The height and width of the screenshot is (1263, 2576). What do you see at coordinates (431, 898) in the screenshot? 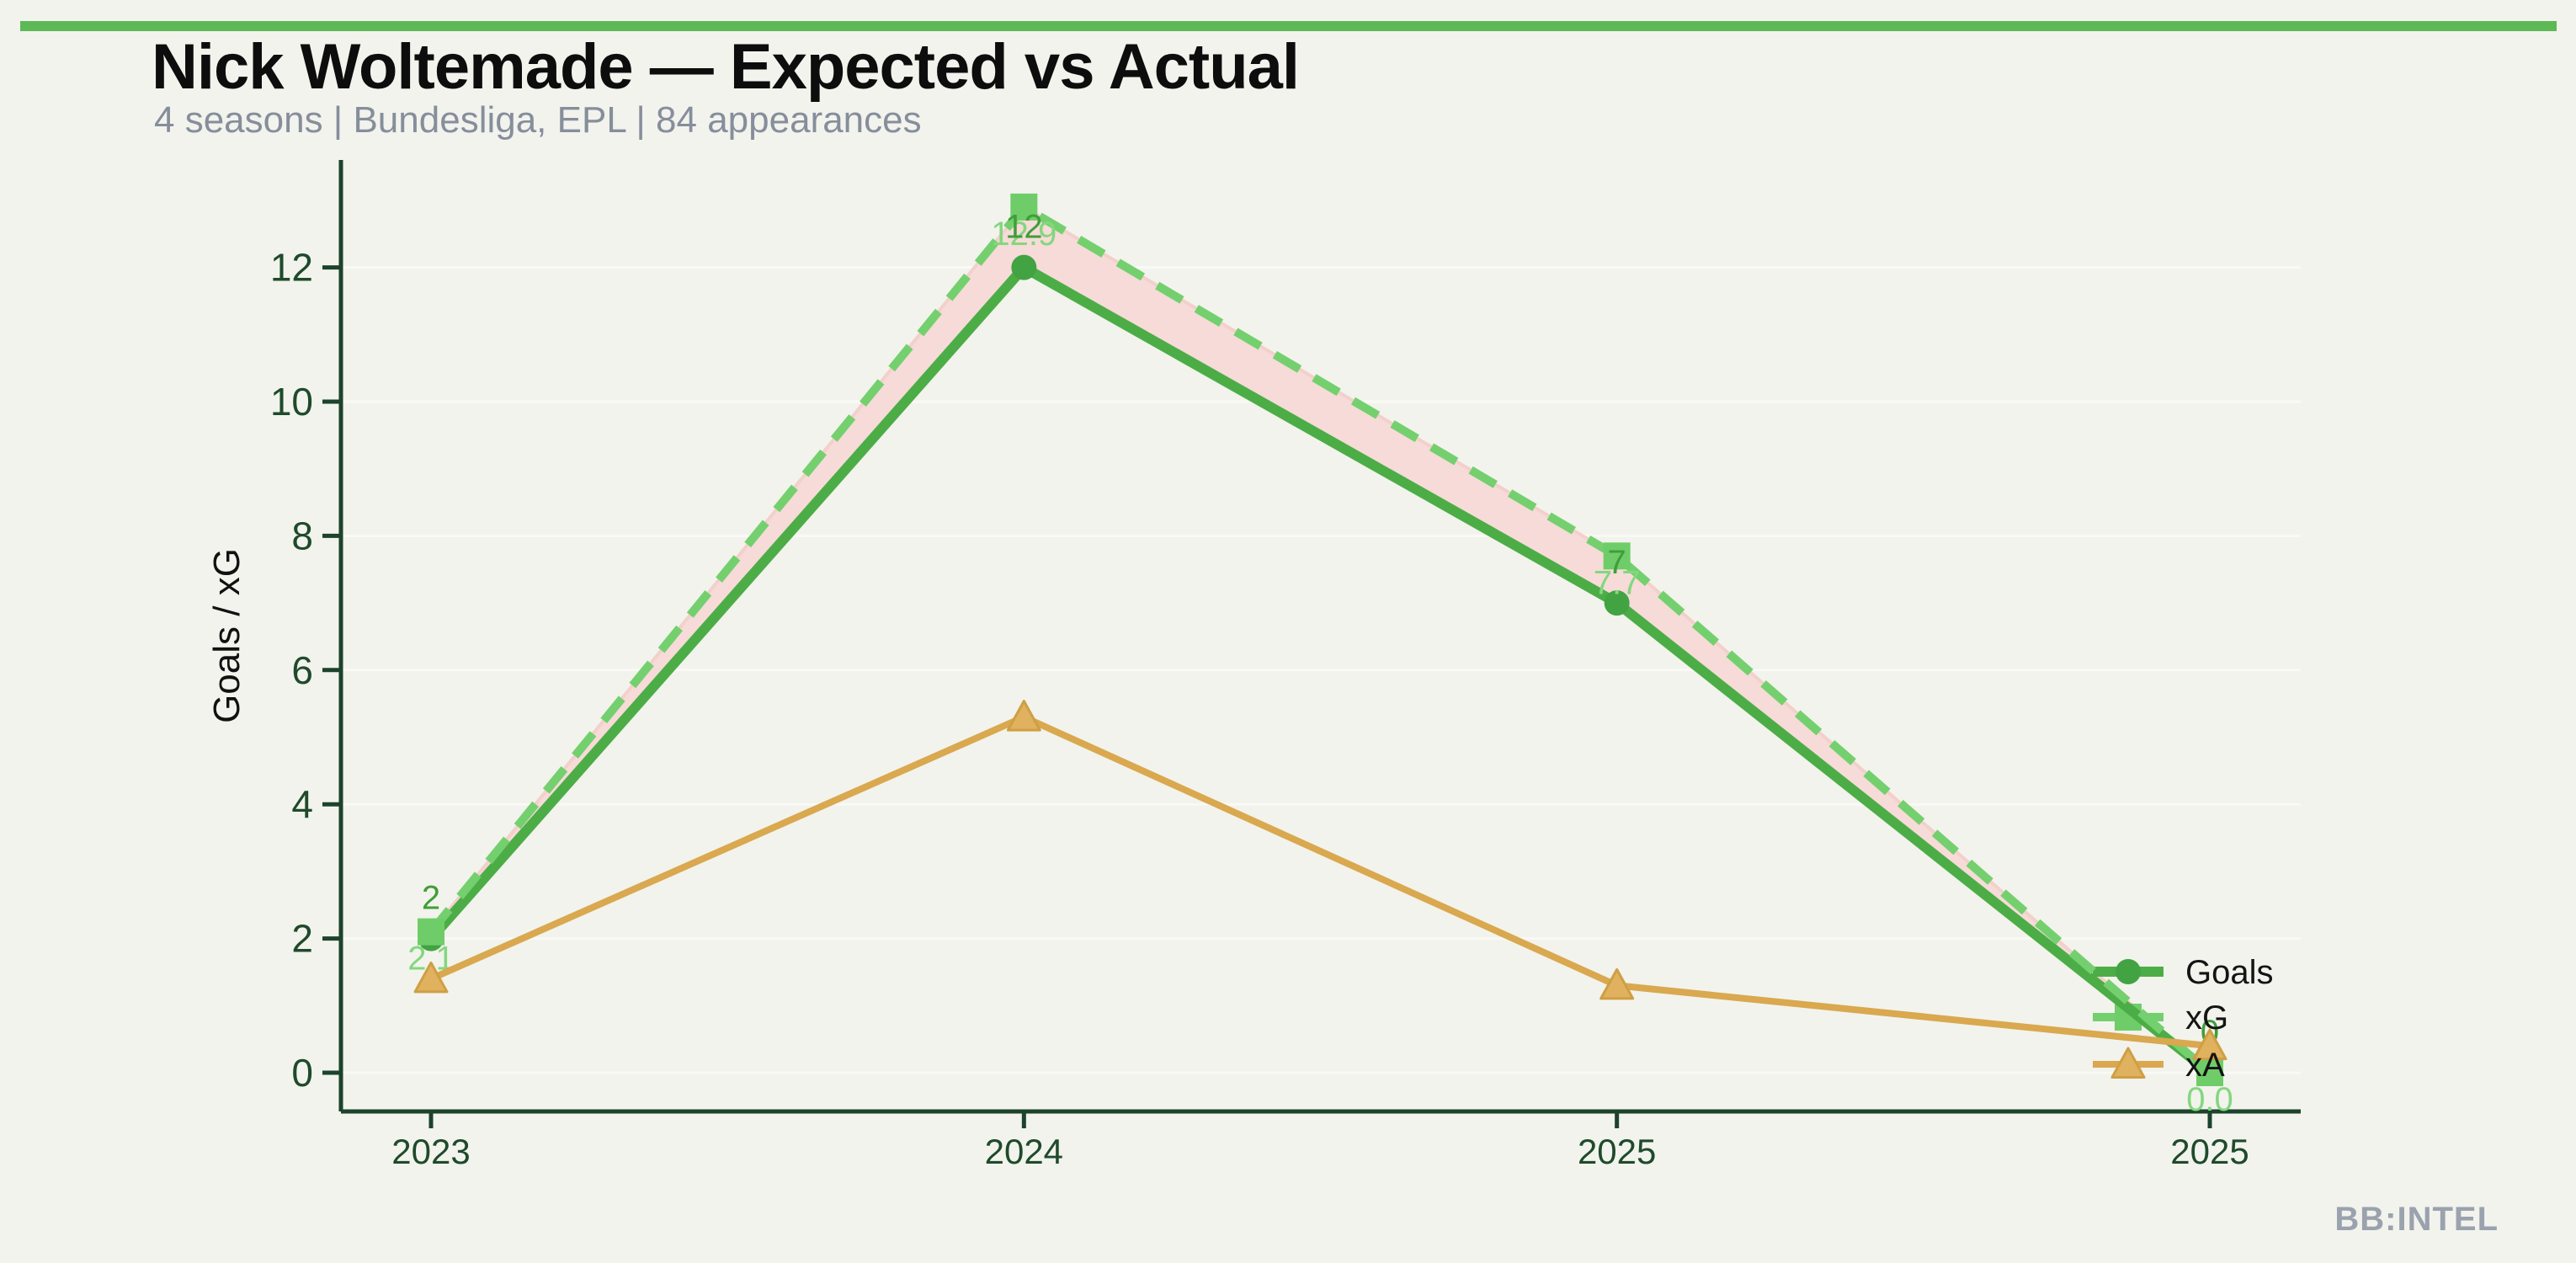
I see `goals-point-label: 2` at bounding box center [431, 898].